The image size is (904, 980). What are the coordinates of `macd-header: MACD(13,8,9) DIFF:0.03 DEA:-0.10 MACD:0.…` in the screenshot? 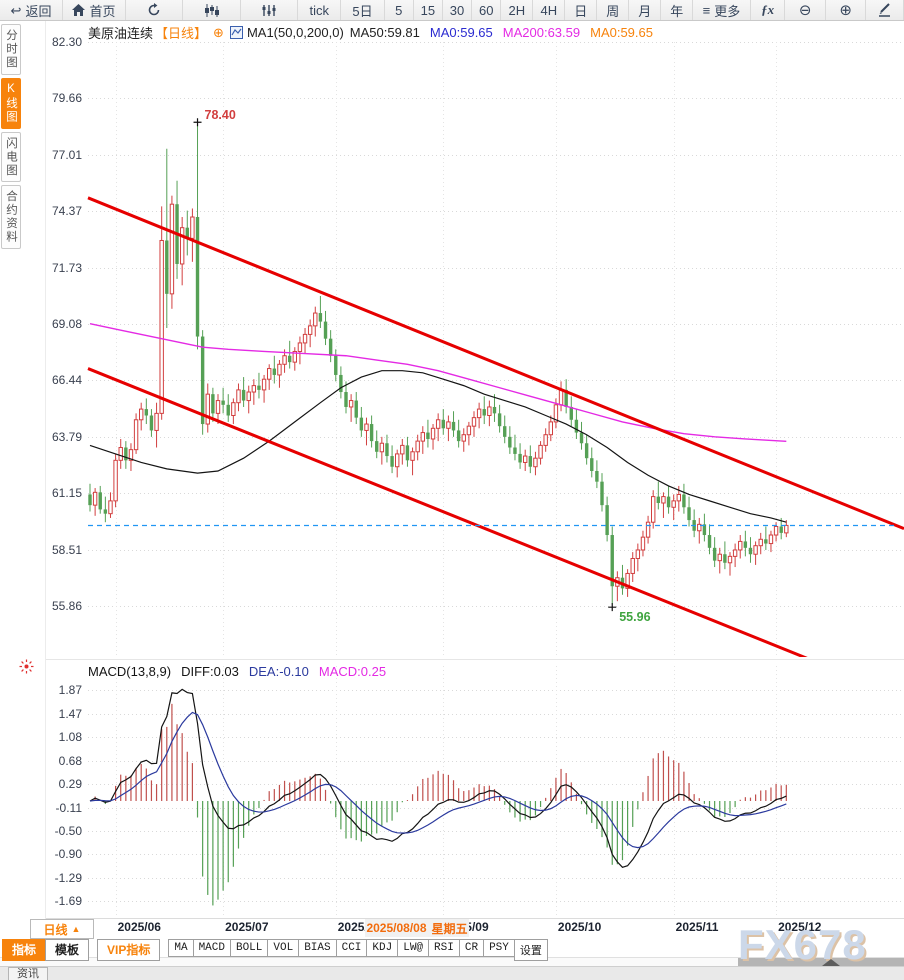 It's located at (237, 671).